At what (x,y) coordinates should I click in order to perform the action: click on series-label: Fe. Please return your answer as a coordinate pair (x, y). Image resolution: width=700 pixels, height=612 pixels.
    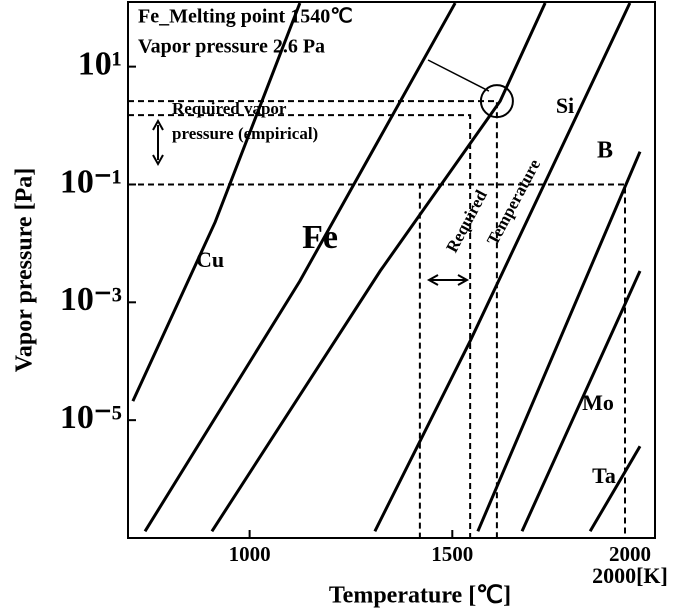
    Looking at the image, I should click on (320, 237).